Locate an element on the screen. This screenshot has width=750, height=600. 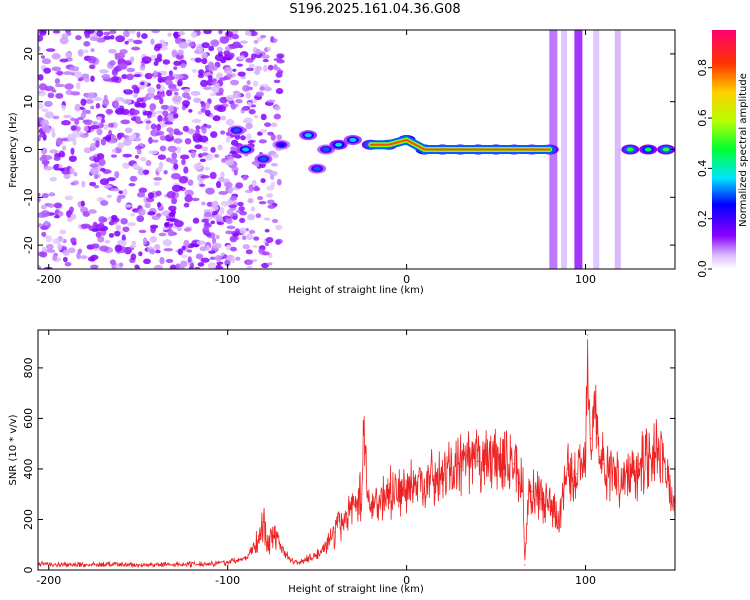
y-tick-label: -10 is located at coordinates (28, 197).